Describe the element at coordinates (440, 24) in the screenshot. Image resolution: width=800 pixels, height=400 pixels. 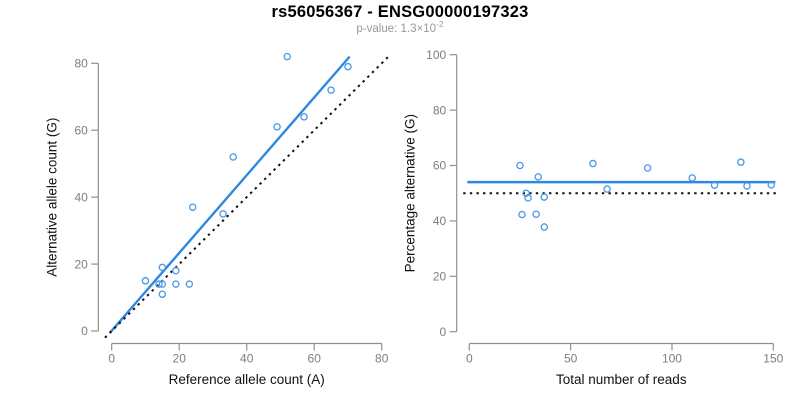
I see `pvalue-exponent: -2` at that location.